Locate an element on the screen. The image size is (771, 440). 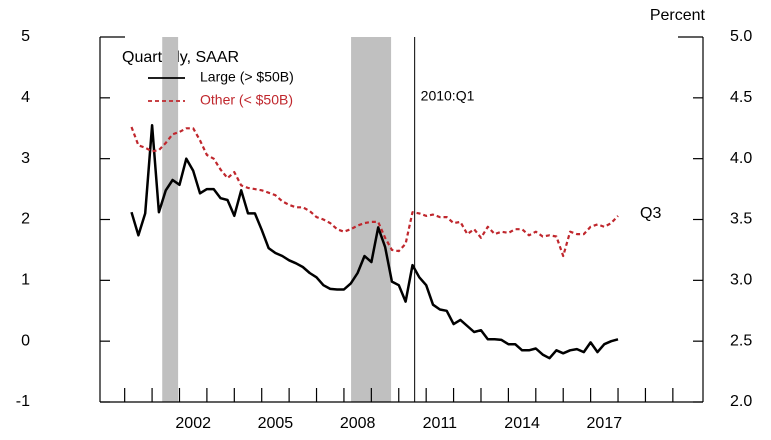
annotation: Q3 is located at coordinates (650, 213).